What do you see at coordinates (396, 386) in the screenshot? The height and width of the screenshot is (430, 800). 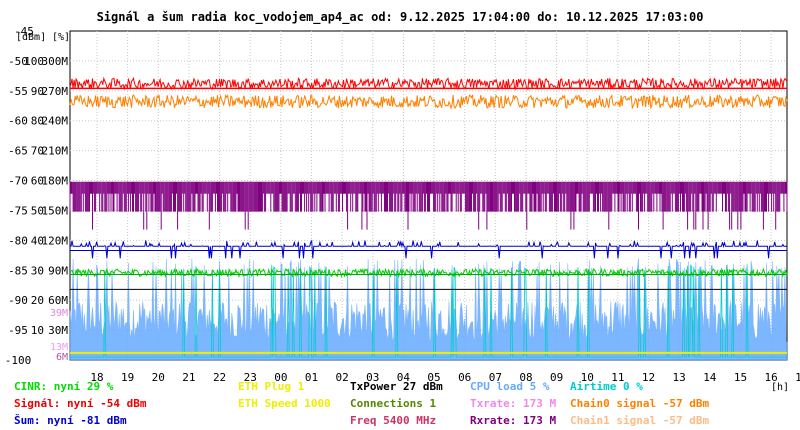 I see `legend-item: TxPower 27 dBm` at bounding box center [396, 386].